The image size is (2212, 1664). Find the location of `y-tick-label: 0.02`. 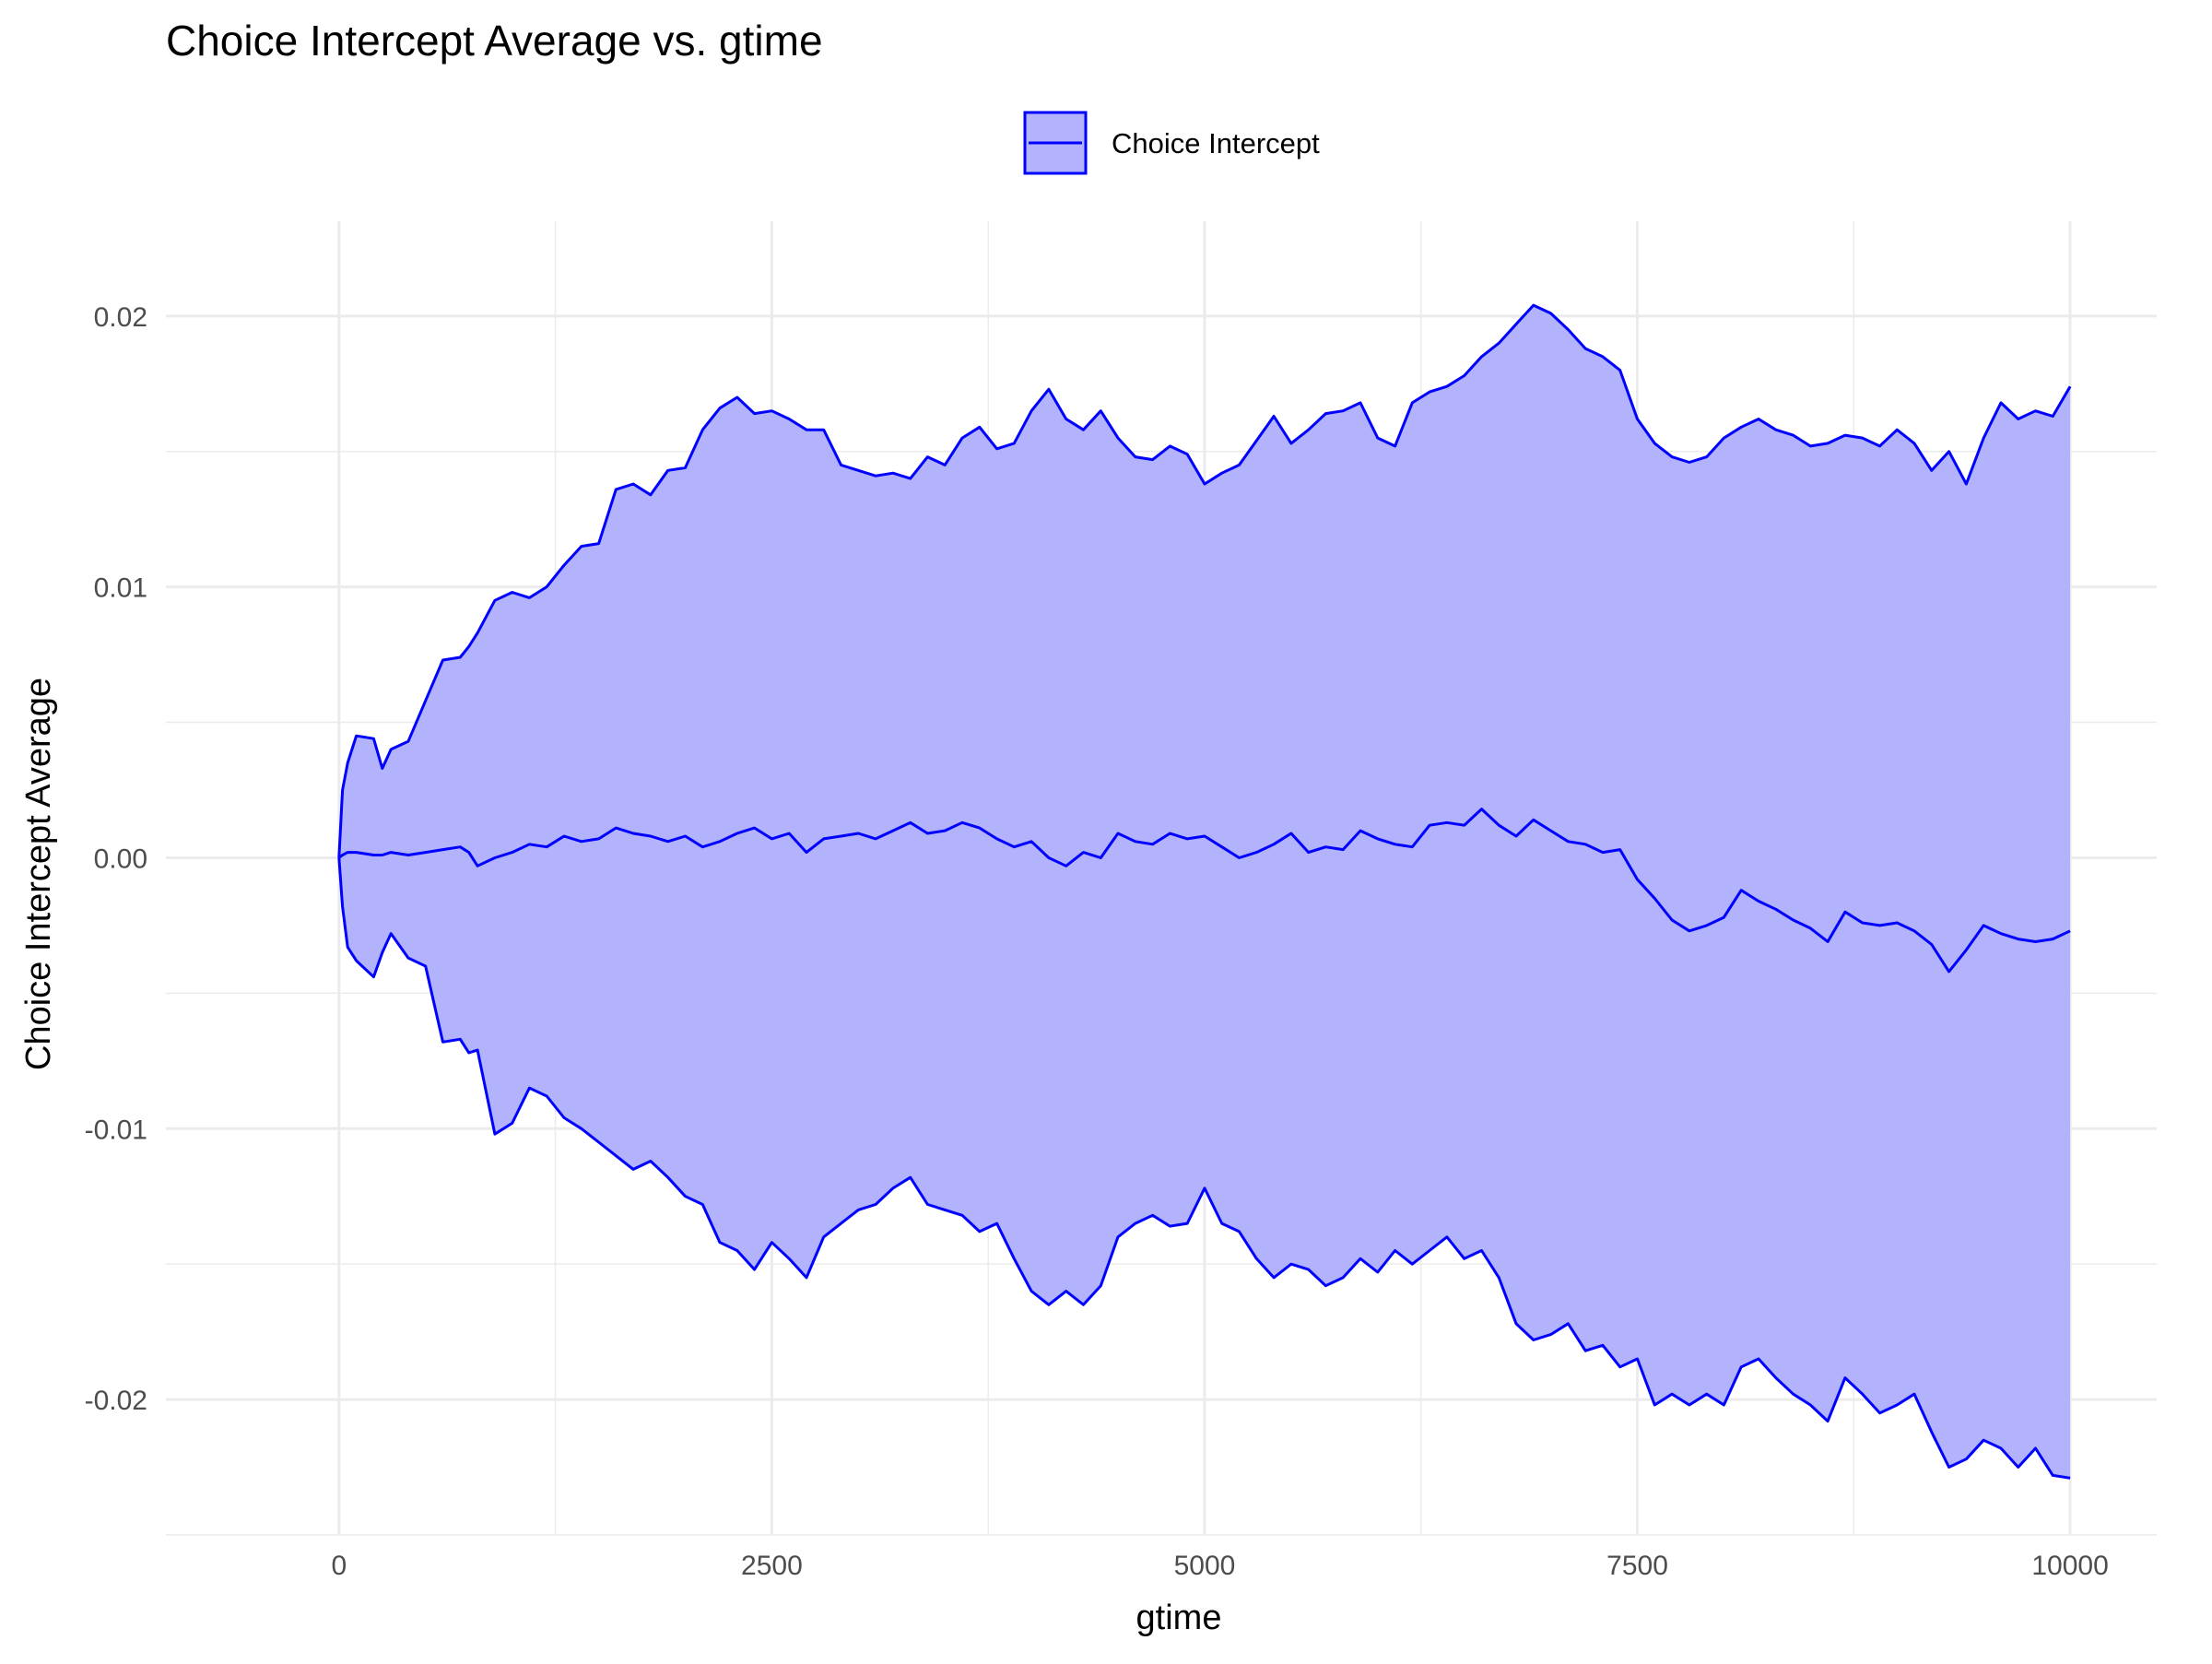

y-tick-label: 0.02 is located at coordinates (120, 317).